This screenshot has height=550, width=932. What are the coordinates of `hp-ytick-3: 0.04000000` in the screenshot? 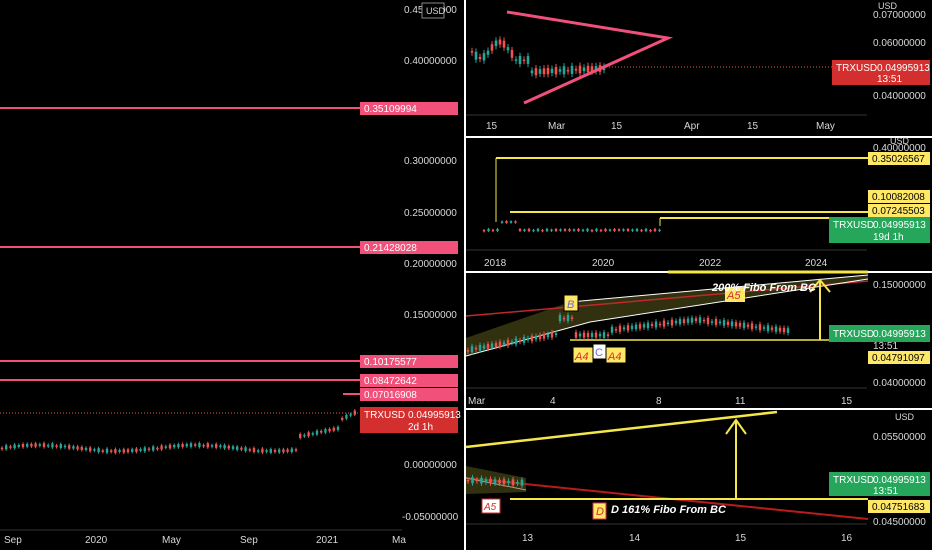 It's located at (899, 383).